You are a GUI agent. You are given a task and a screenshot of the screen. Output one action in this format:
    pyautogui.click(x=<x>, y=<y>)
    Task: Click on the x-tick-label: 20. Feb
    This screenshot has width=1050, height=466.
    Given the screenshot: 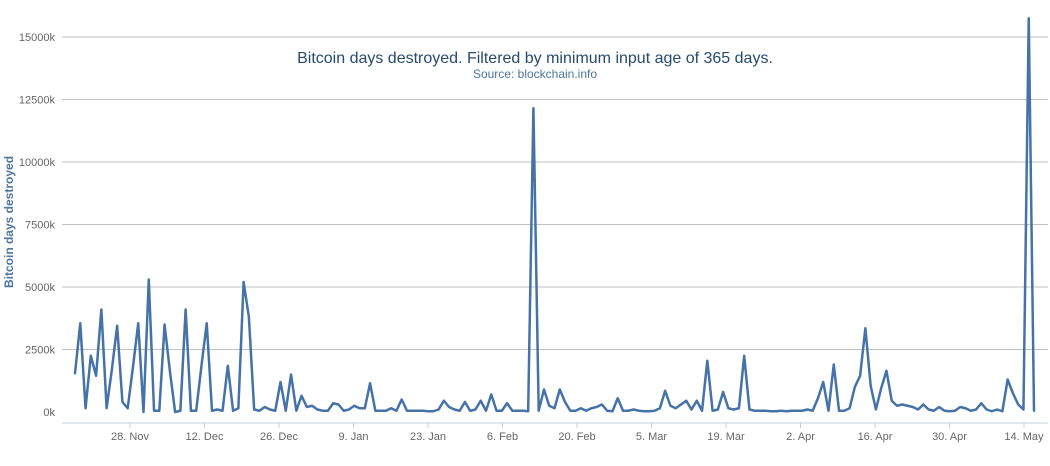 What is the action you would take?
    pyautogui.click(x=576, y=437)
    